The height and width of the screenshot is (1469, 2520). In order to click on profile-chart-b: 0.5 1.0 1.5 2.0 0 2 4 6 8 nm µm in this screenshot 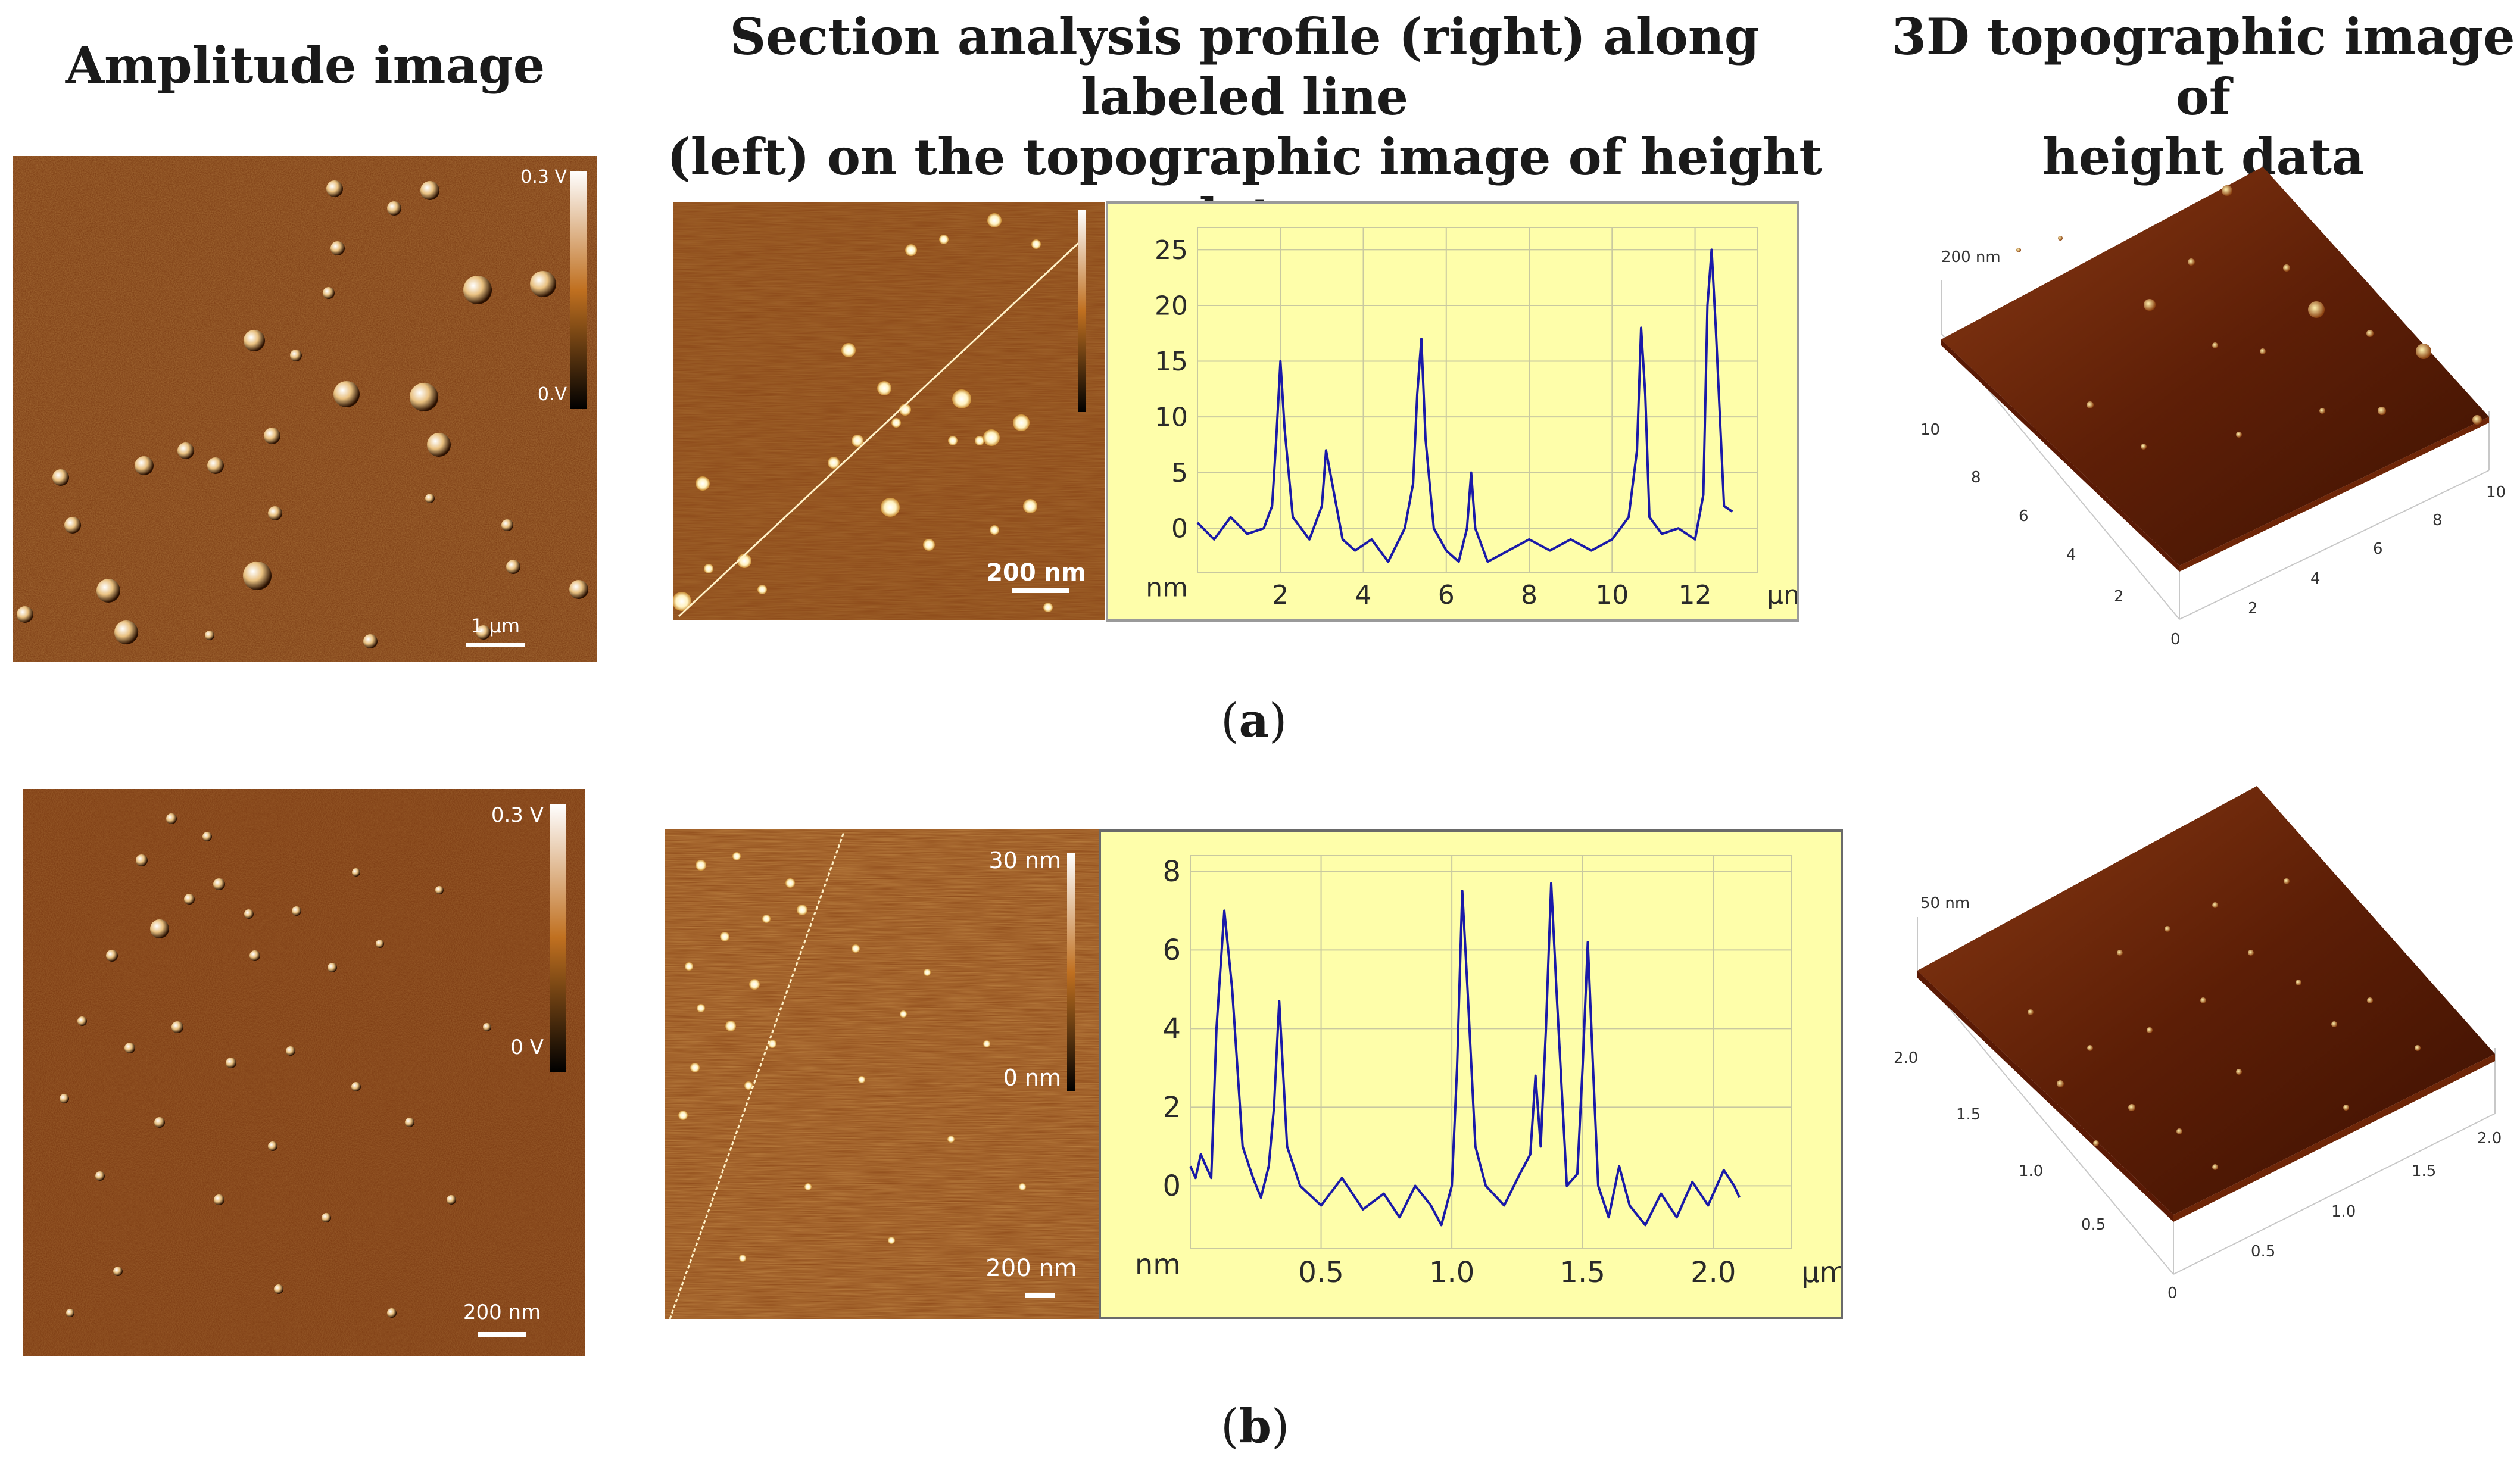, I will do `click(1473, 1074)`.